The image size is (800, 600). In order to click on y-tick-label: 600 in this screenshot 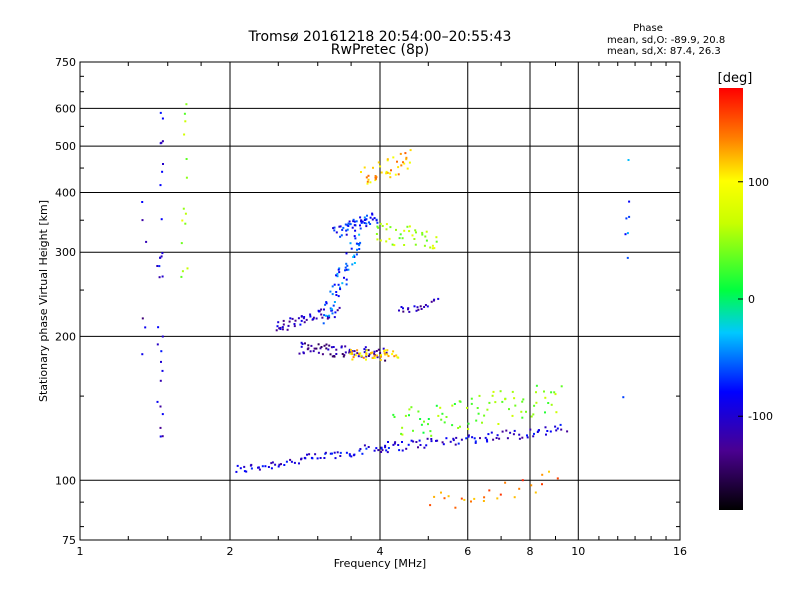, I will do `click(65, 108)`.